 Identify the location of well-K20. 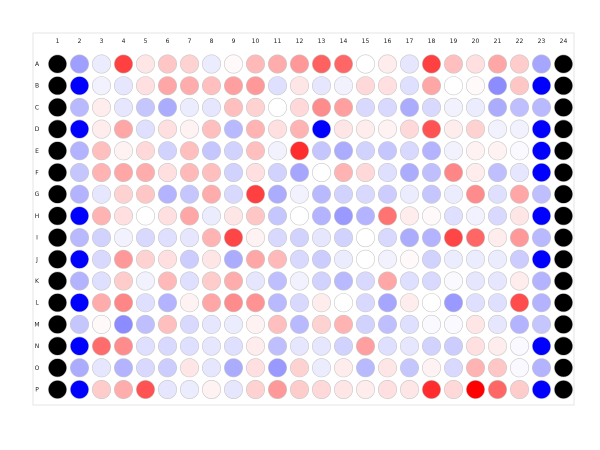
(475, 281).